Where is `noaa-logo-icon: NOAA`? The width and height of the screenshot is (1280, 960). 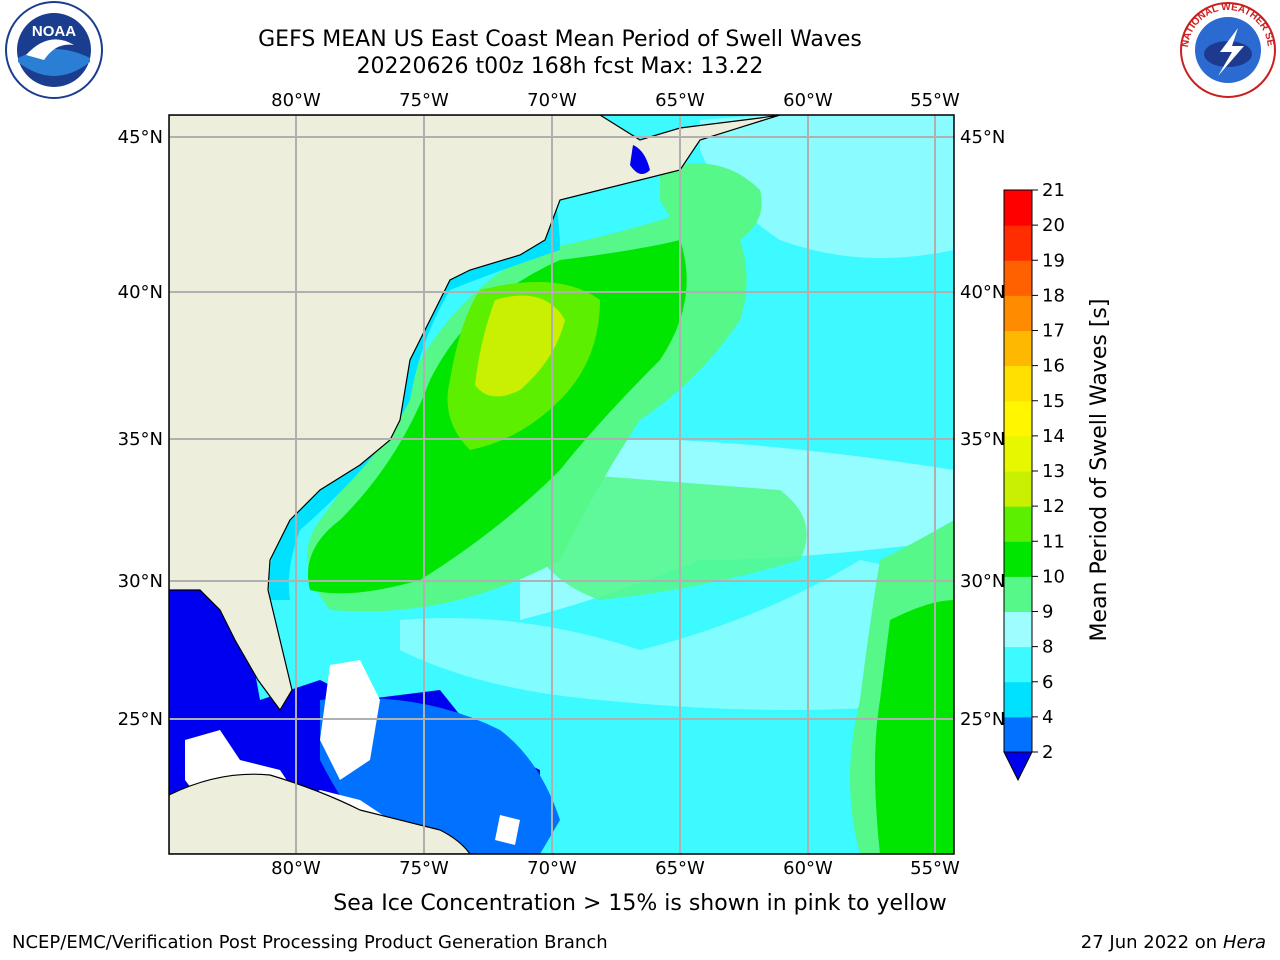
noaa-logo-icon: NOAA is located at coordinates (54, 50).